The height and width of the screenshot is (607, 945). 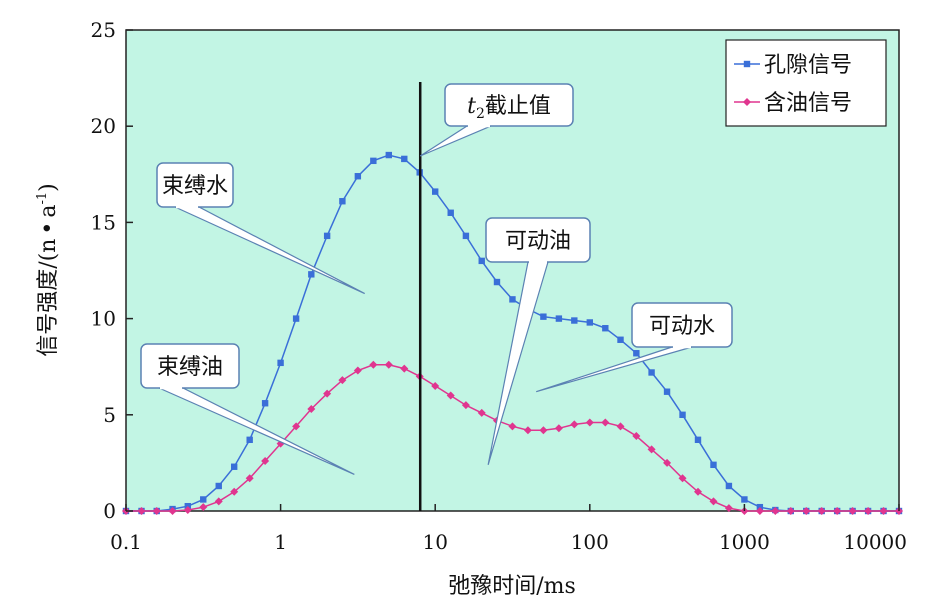 I want to click on callout-label: t2截止值, so click(x=509, y=108).